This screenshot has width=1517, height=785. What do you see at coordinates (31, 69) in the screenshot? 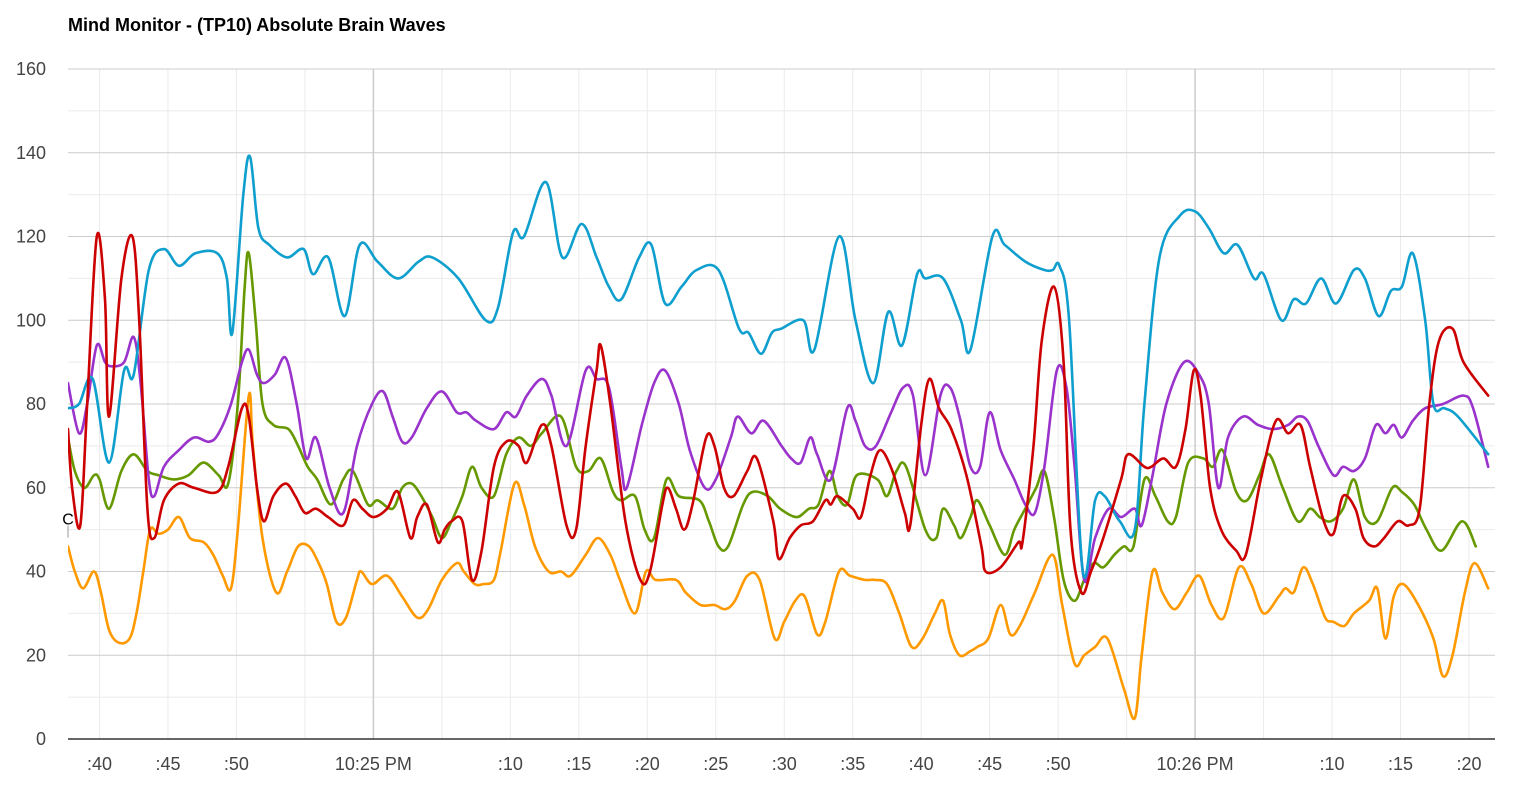
I see `y-tick-label: 160` at bounding box center [31, 69].